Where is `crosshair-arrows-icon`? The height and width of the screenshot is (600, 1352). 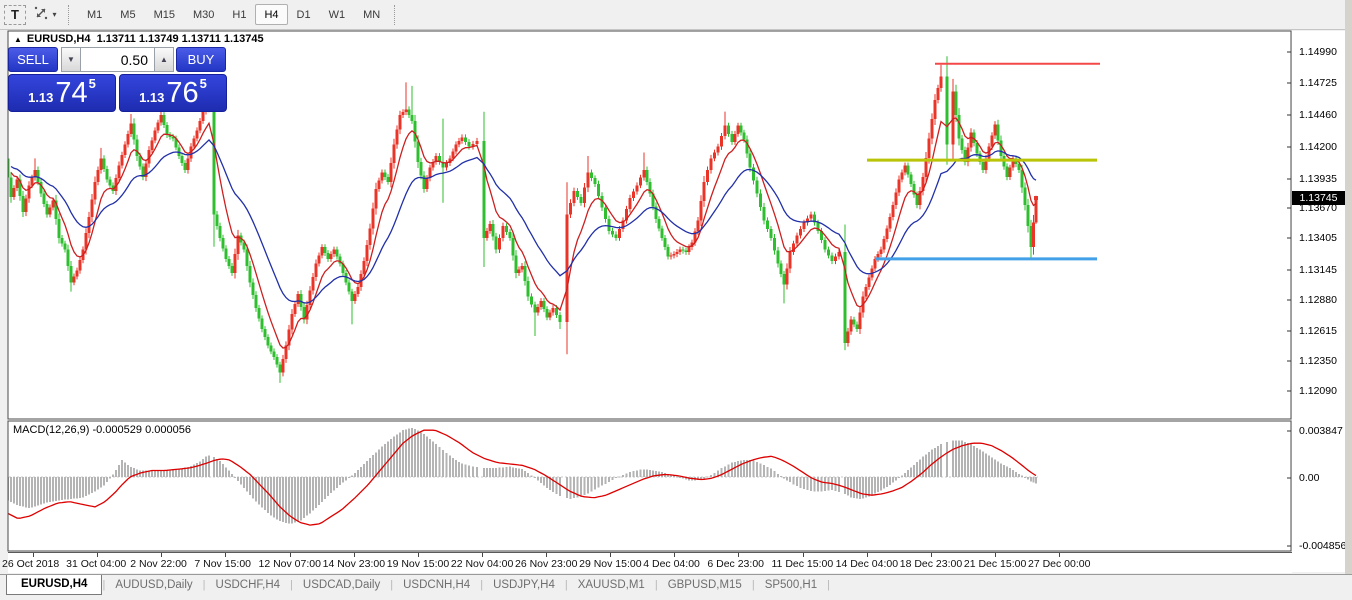
crosshair-arrows-icon is located at coordinates (41, 14).